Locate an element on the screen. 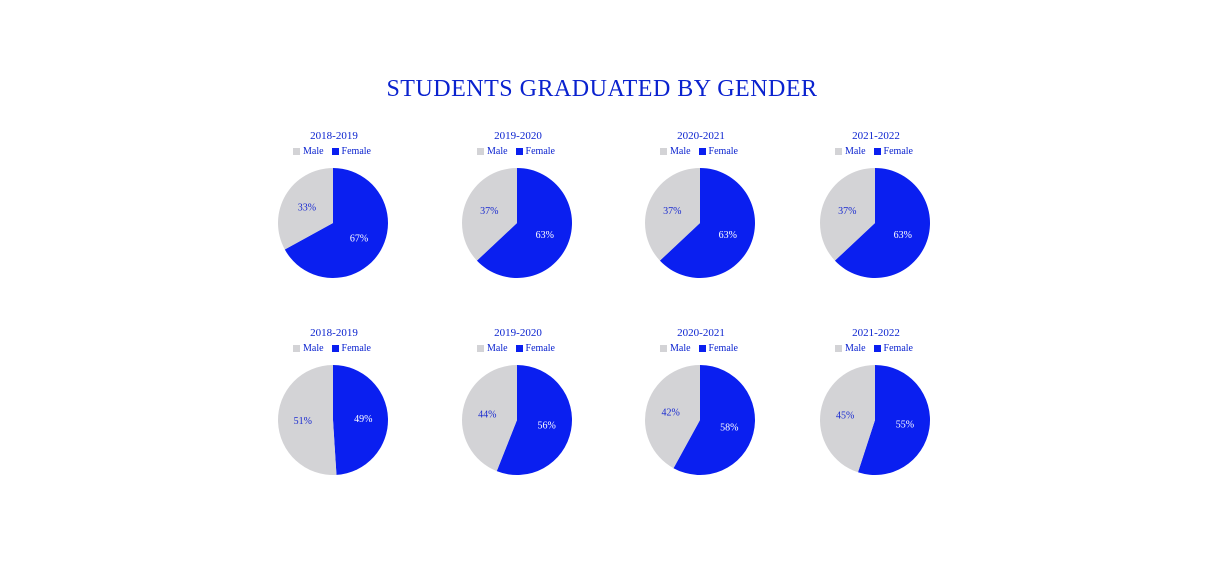  pie: 55% 45% is located at coordinates (875, 420).